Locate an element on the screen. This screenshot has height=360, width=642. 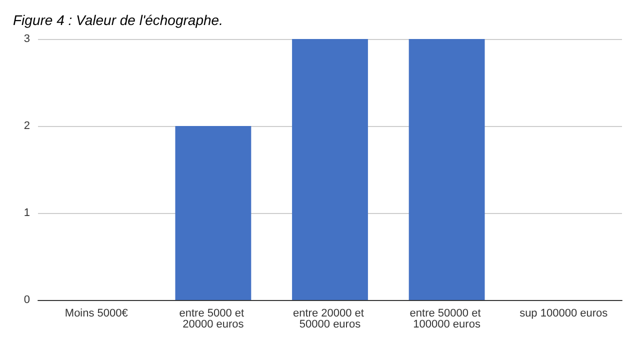
x-tick-label: entre 5000 et 20000 euros is located at coordinates (213, 319).